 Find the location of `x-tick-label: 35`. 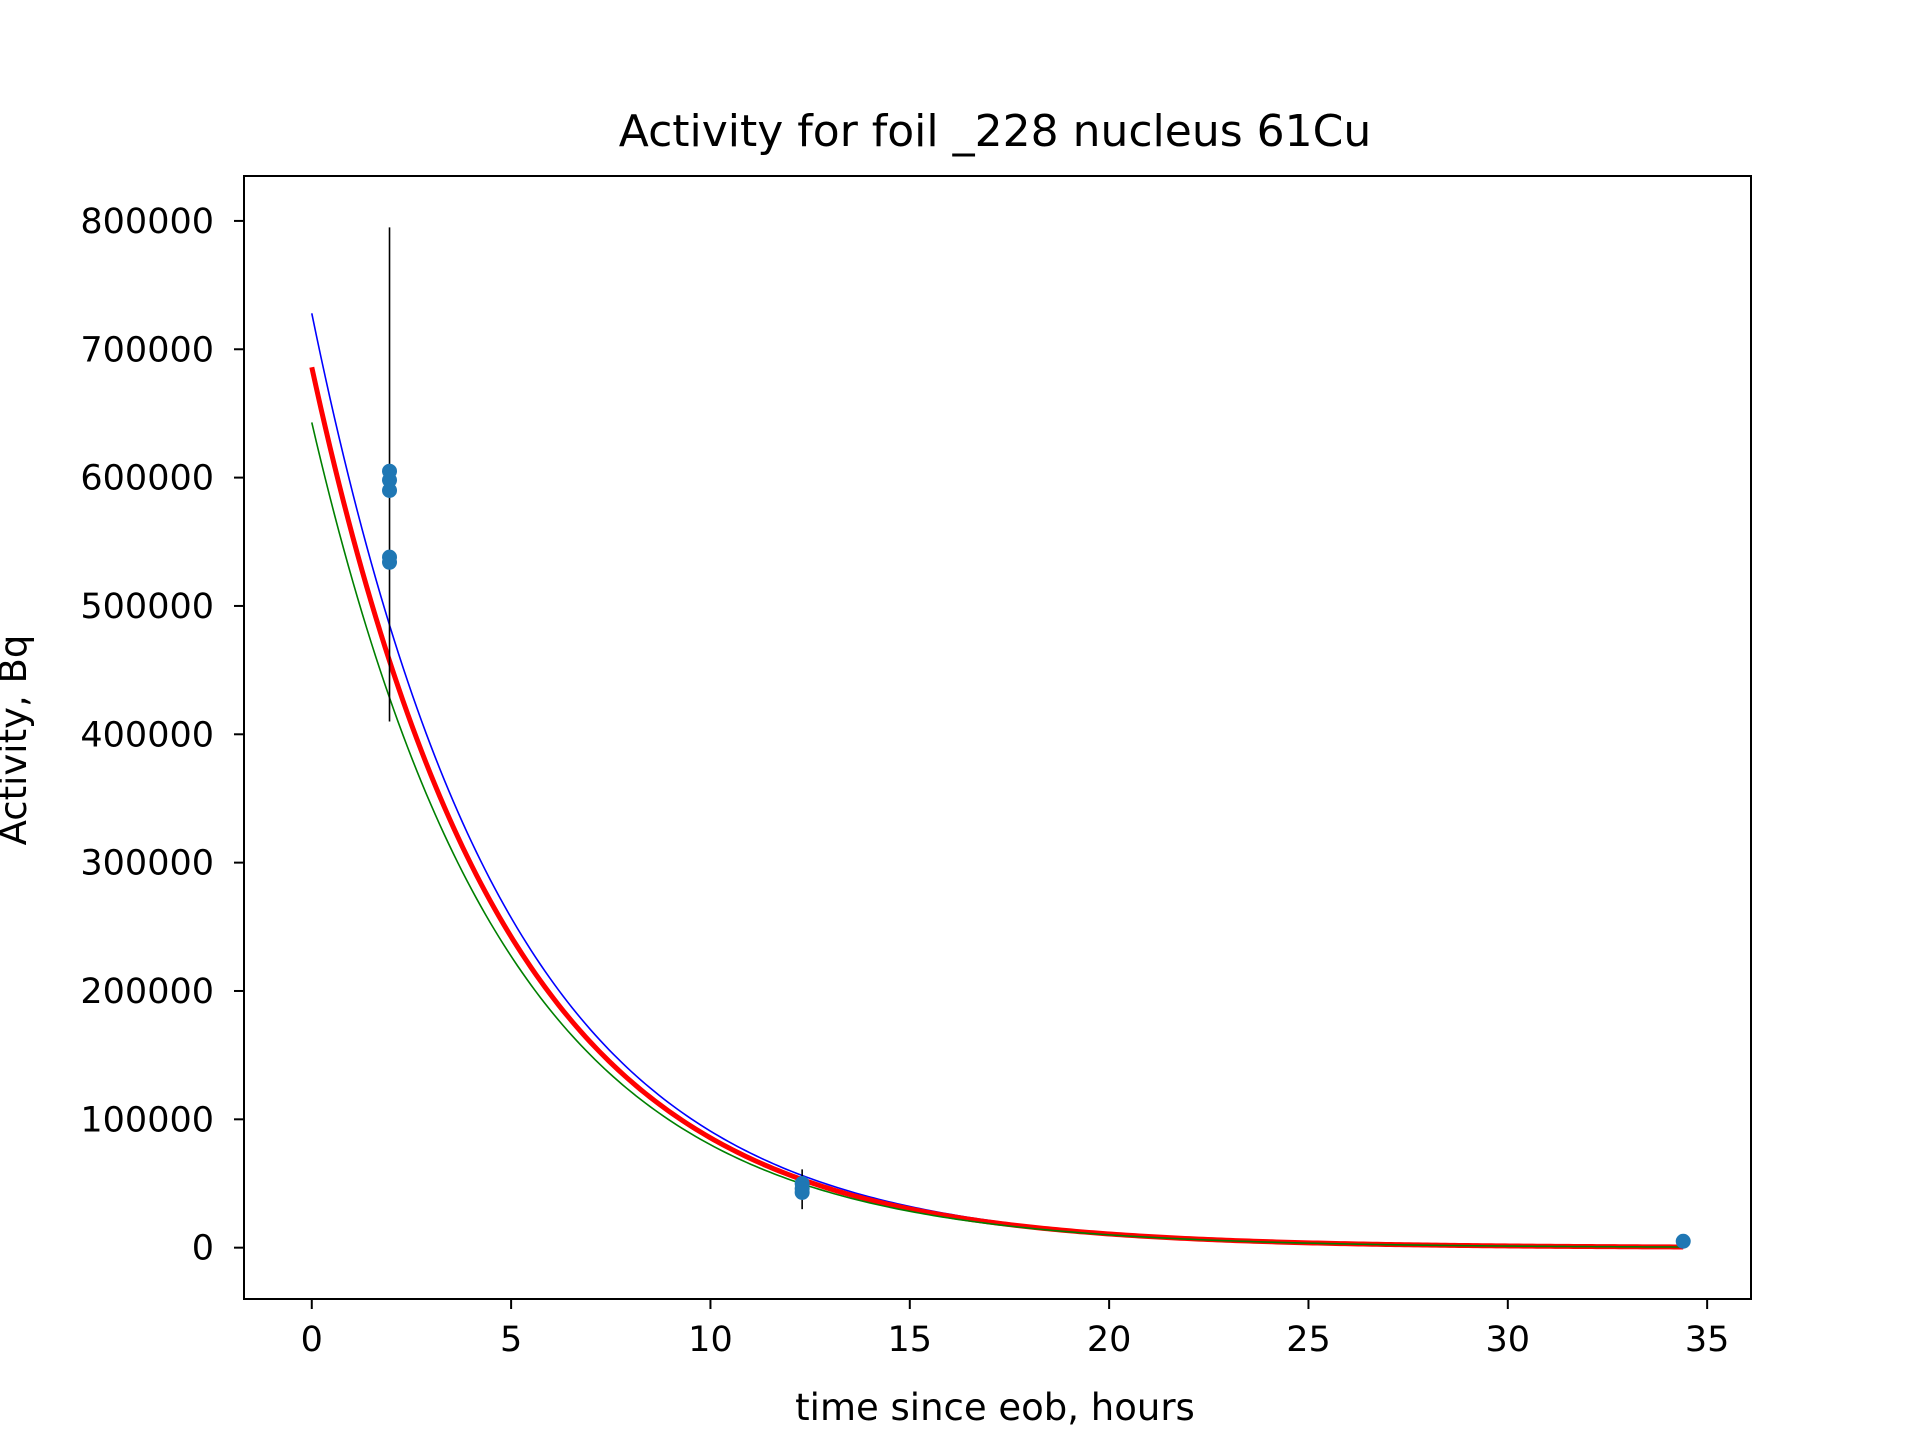

x-tick-label: 35 is located at coordinates (1707, 1340).